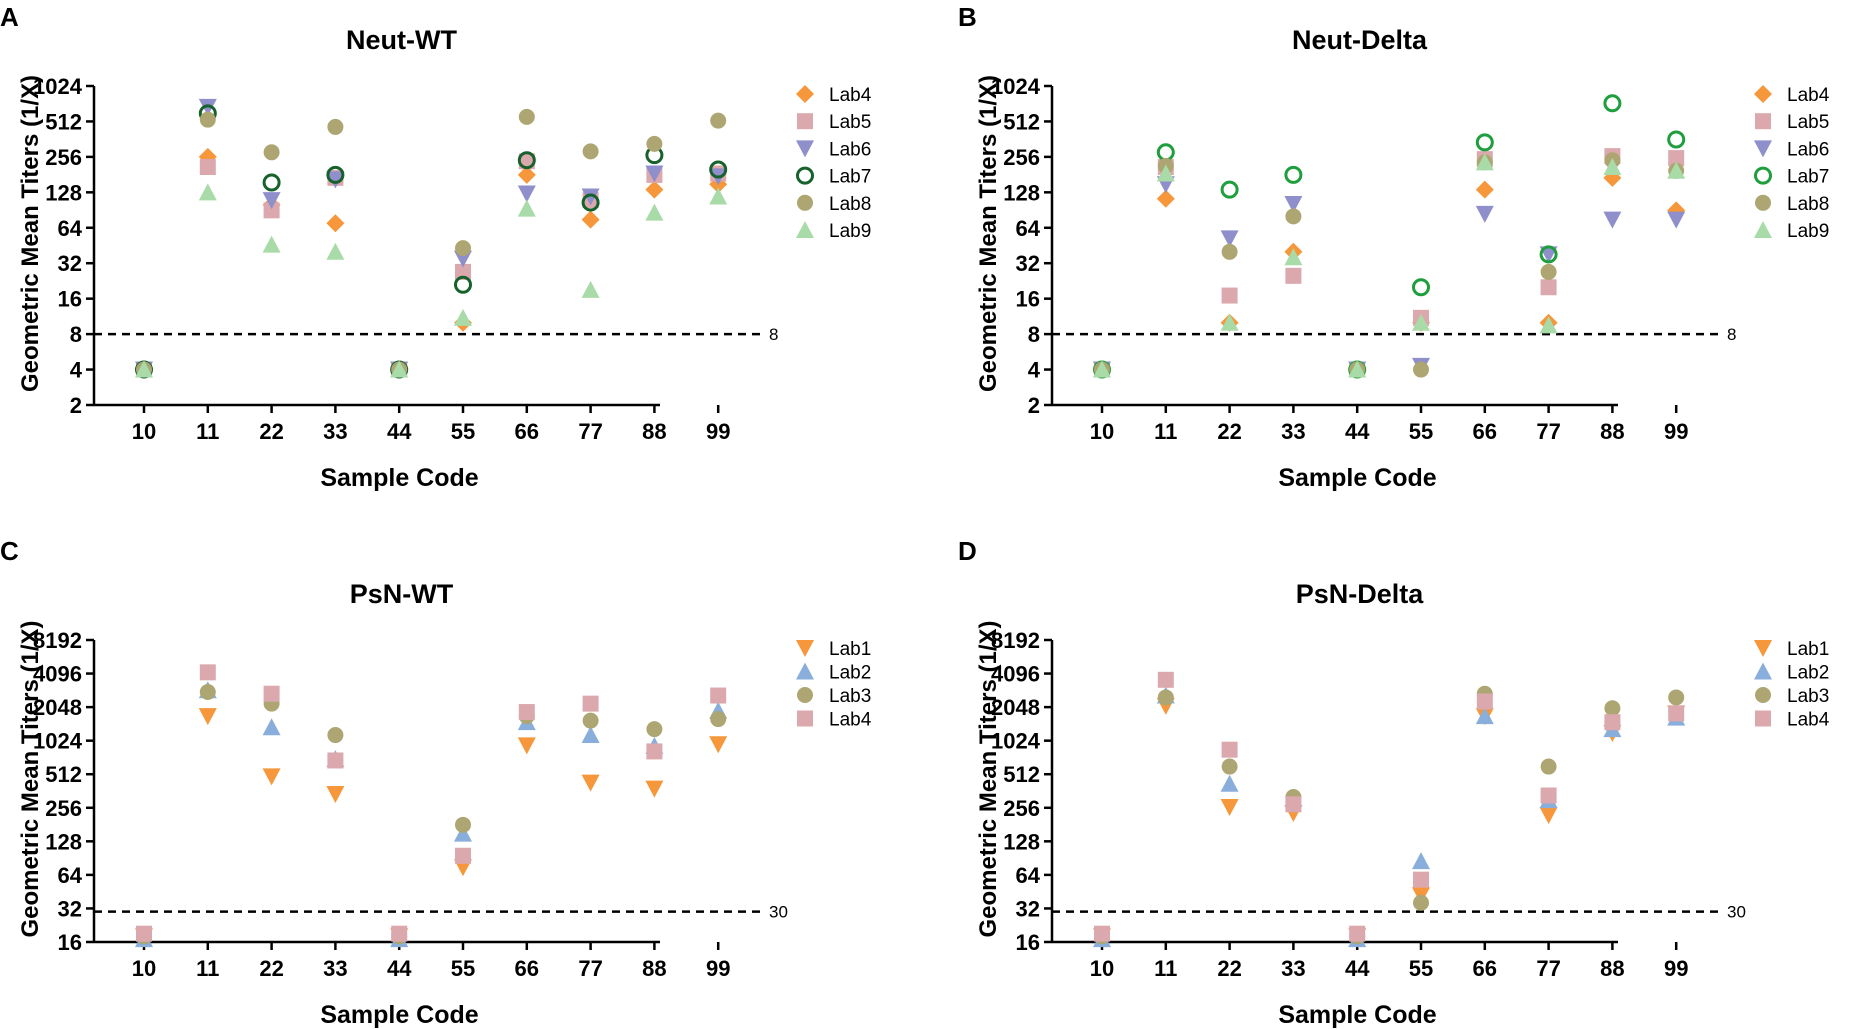  I want to click on series-lab2, so click(1389, 817).